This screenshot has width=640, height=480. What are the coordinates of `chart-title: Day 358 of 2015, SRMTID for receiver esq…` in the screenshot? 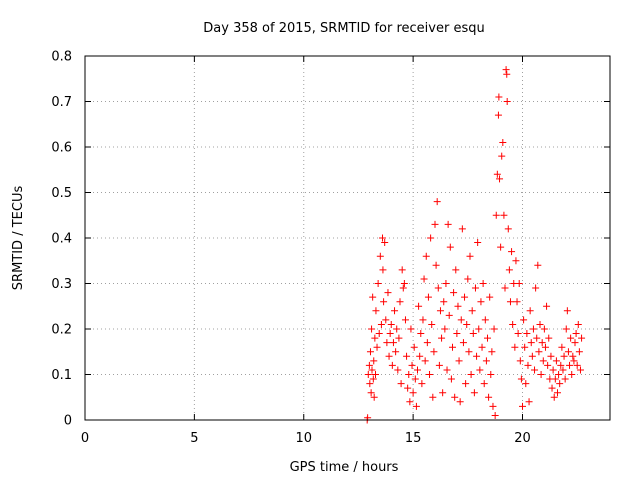 It's located at (343, 28).